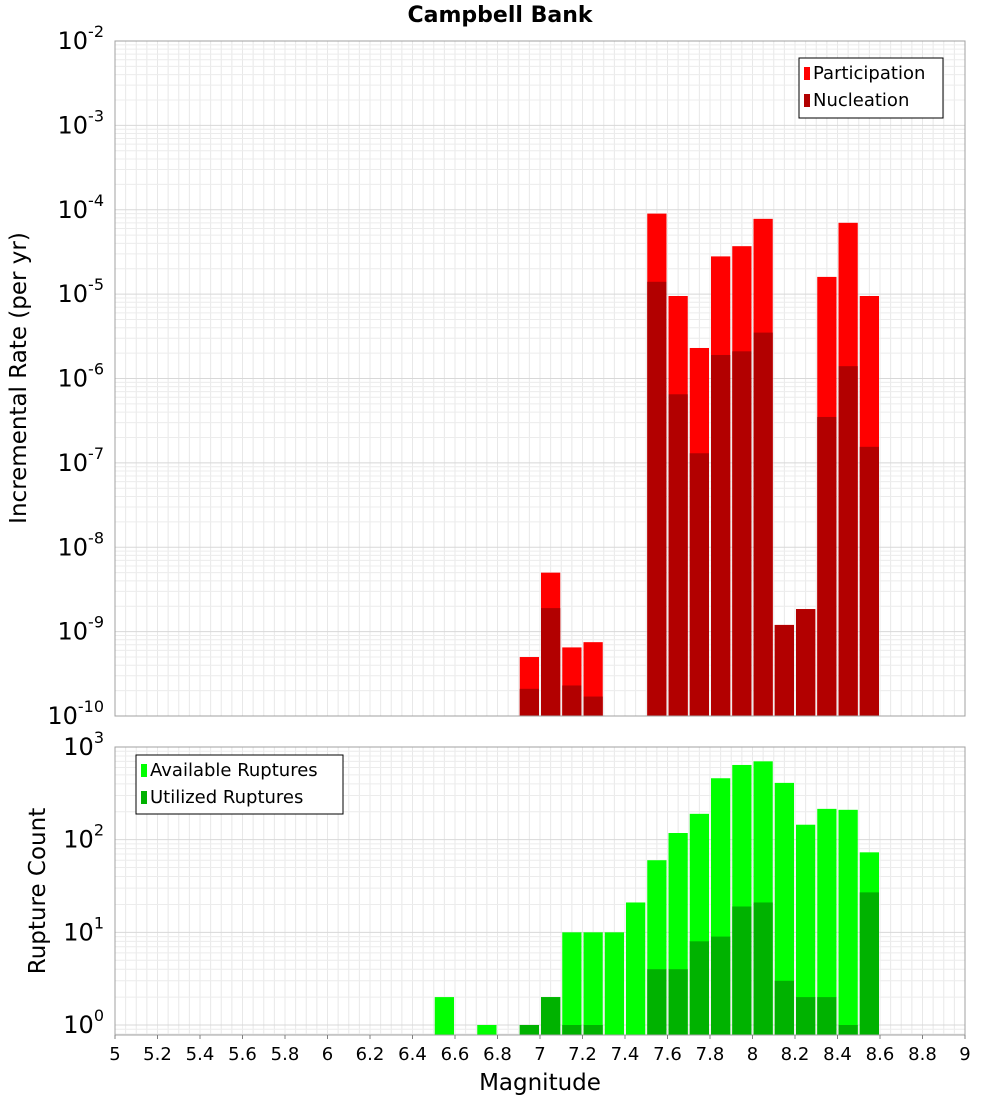 The image size is (1000, 1100). Describe the element at coordinates (83, 1022) in the screenshot. I see `y-tick-label: 10⁰` at that location.